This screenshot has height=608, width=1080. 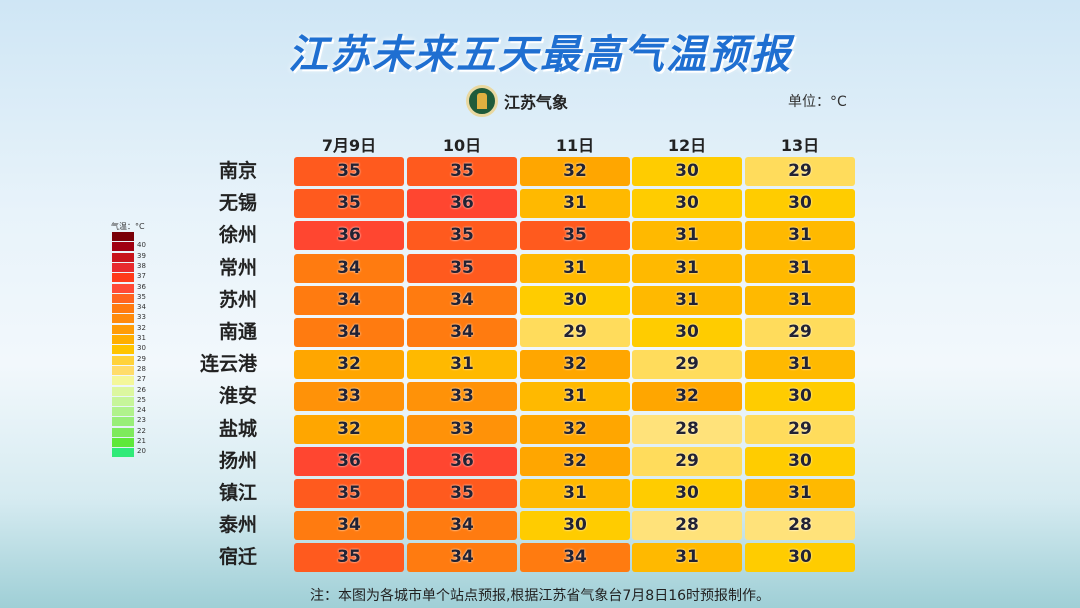 I want to click on unit-label: 单位：°C, so click(x=817, y=102).